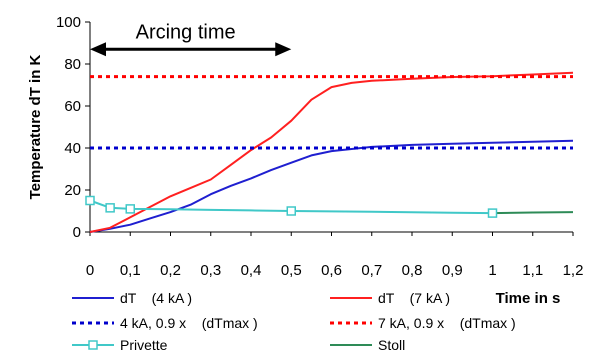  What do you see at coordinates (573, 270) in the screenshot?
I see `x-tick-label: 1,2` at bounding box center [573, 270].